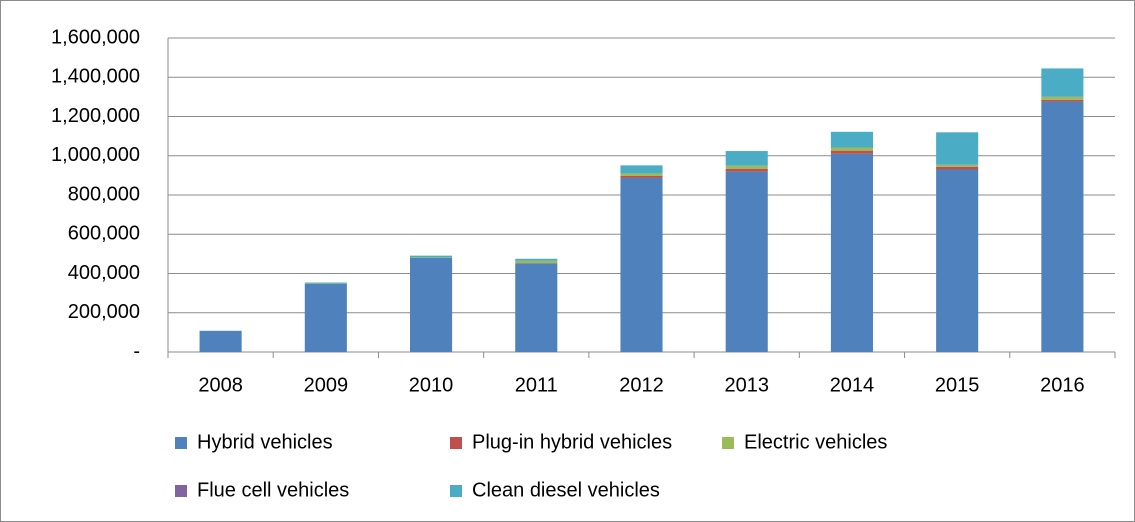 The width and height of the screenshot is (1135, 522). Describe the element at coordinates (1062, 385) in the screenshot. I see `x-tick-label: 2016` at that location.